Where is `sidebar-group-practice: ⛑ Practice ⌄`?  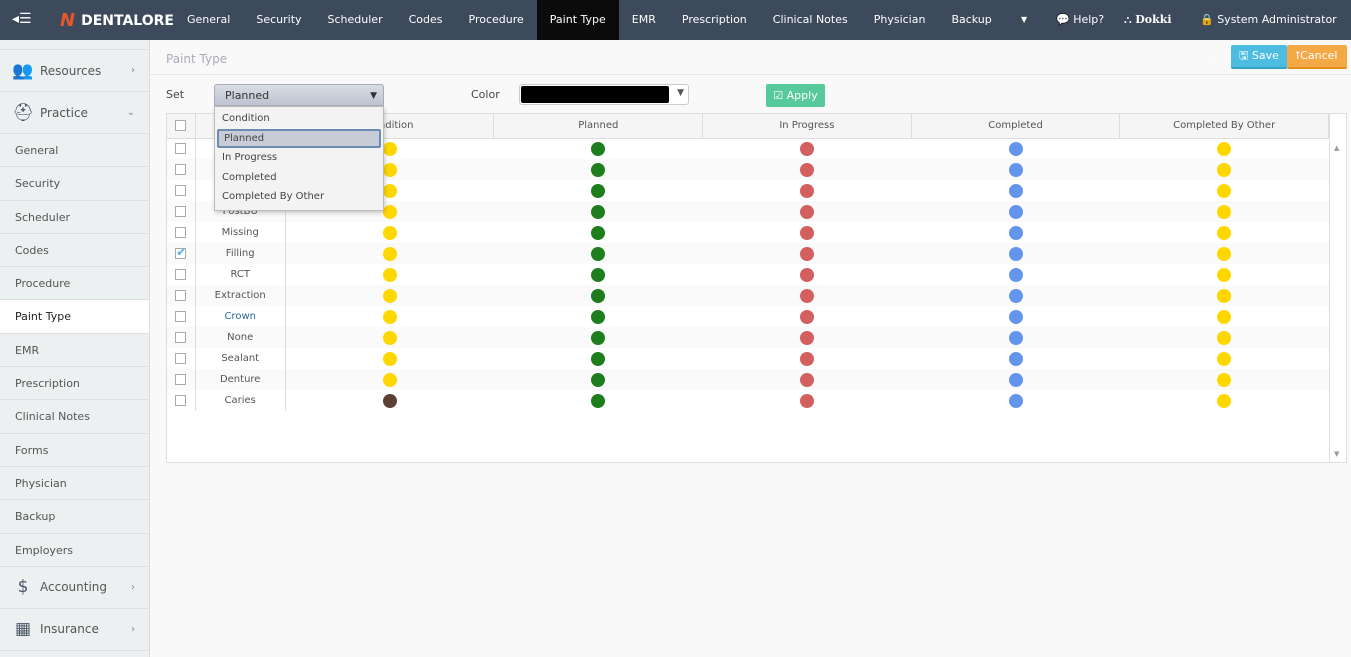
sidebar-group-practice: ⛑ Practice ⌄ is located at coordinates (74, 113).